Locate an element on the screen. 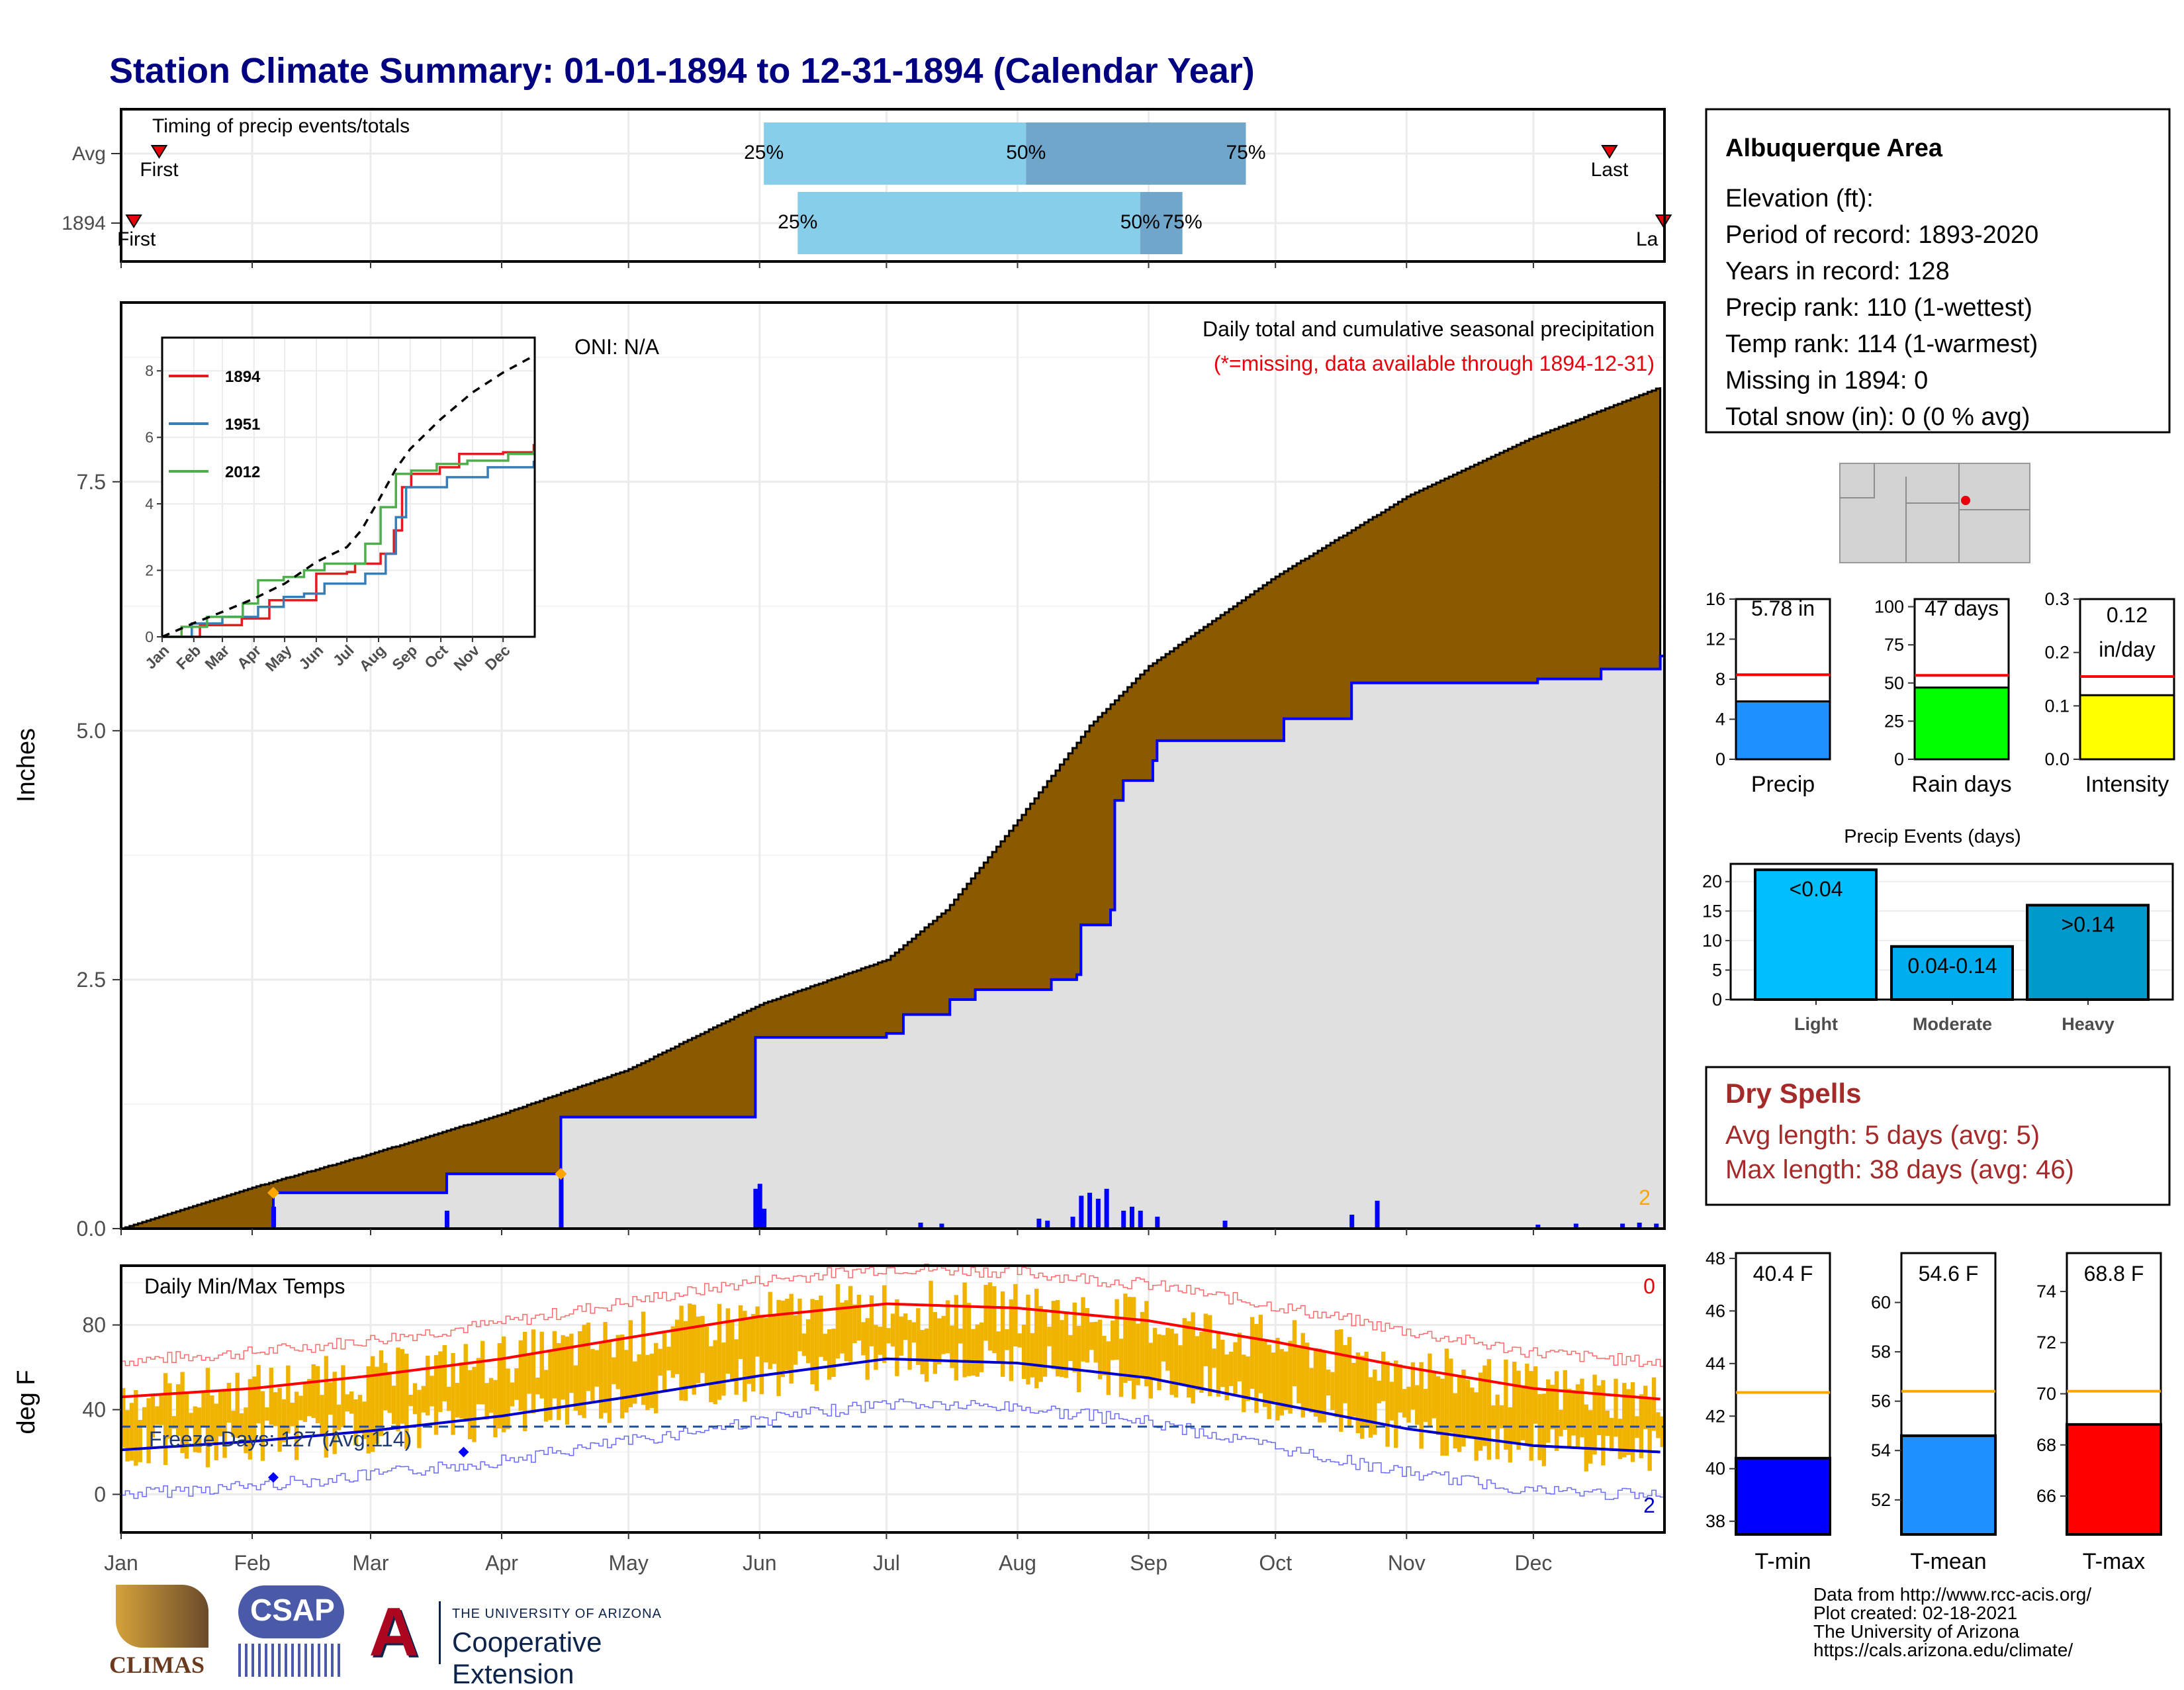  csap-logo: CSAP is located at coordinates (291, 1633).